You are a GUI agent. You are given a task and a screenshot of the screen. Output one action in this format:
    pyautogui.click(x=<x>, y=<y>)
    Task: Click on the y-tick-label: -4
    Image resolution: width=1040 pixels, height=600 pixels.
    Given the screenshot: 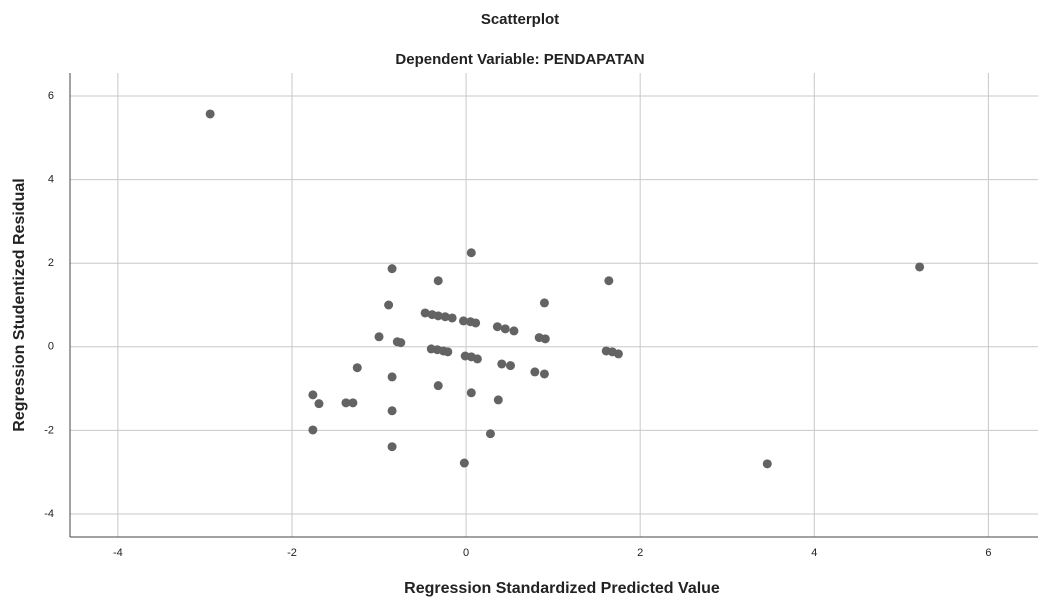 What is the action you would take?
    pyautogui.click(x=49, y=514)
    